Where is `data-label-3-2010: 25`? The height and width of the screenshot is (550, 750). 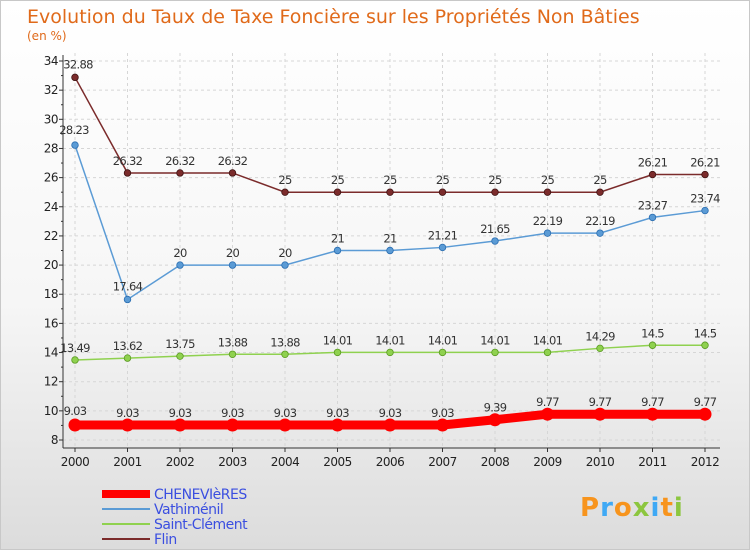 data-label-3-2010: 25 is located at coordinates (600, 180).